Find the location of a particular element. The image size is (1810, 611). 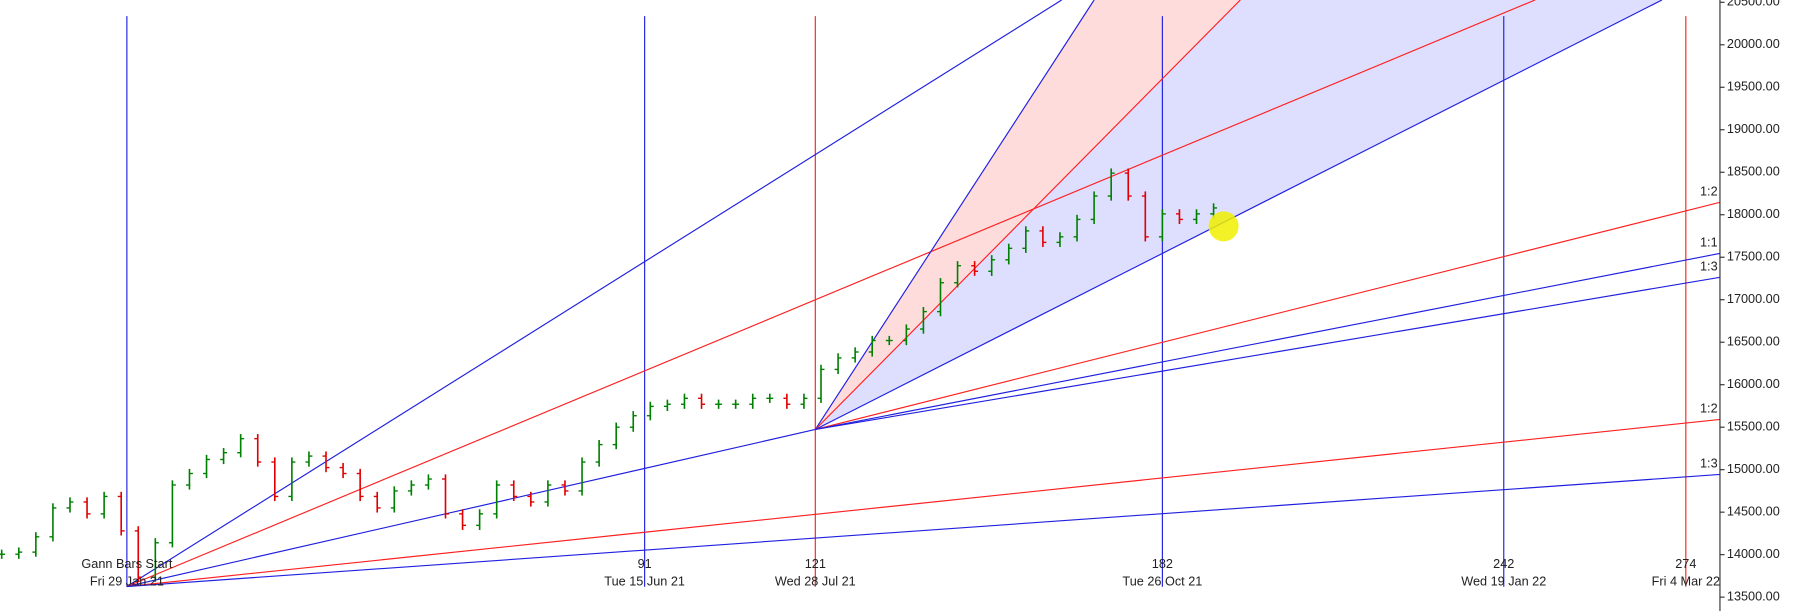

vertical-date: Fri 4 Mar 22 is located at coordinates (1686, 581).